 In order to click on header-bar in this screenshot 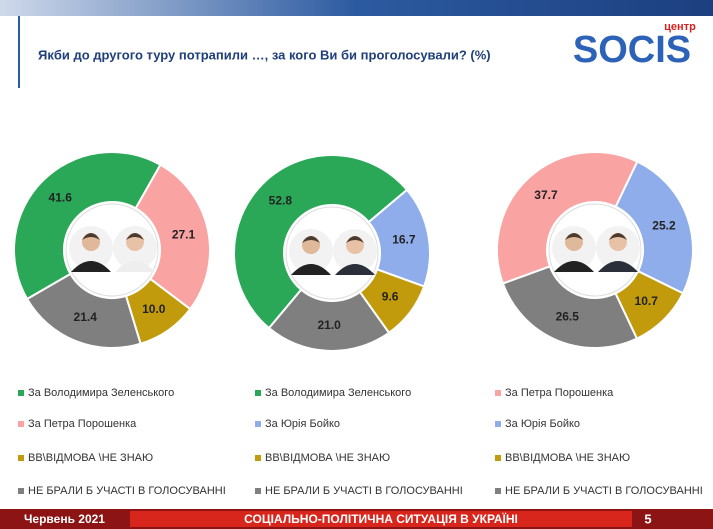, I will do `click(356, 8)`.